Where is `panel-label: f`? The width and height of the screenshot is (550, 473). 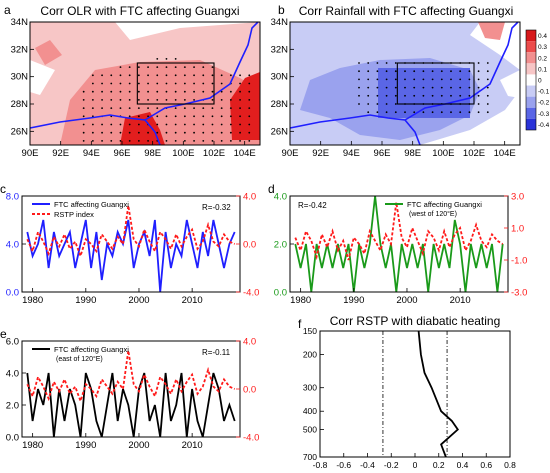
panel-label: f is located at coordinates (300, 324).